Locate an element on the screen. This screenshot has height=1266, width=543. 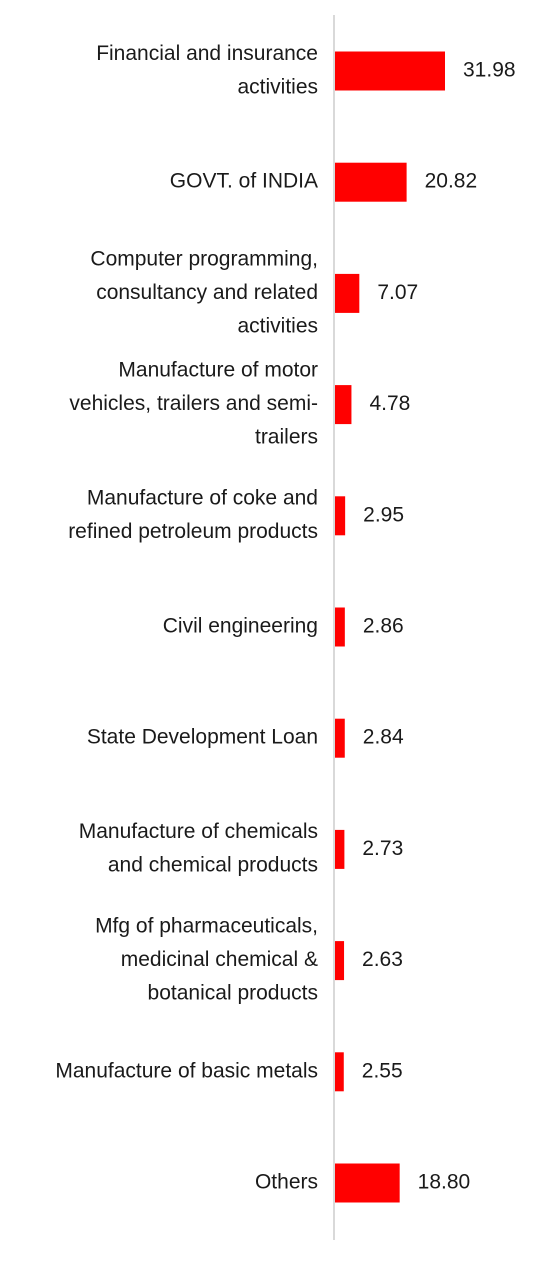
category-label-line: State Development Loan is located at coordinates (202, 737).